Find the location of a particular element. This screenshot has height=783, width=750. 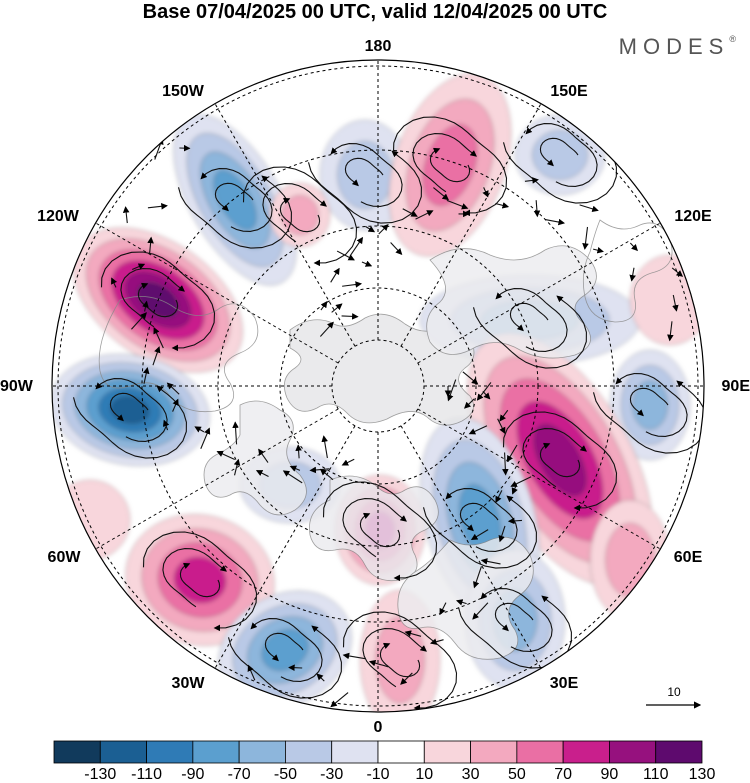

lon-label-60e: 60E is located at coordinates (688, 557).